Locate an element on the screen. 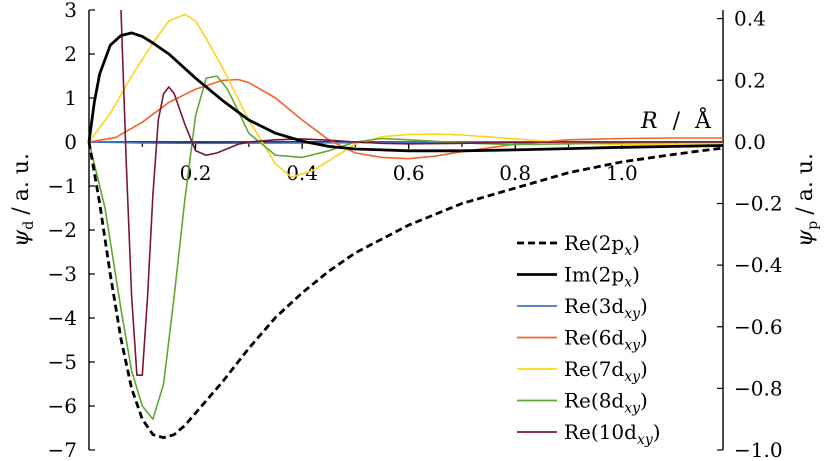  y-right-slash: / is located at coordinates (805, 211).